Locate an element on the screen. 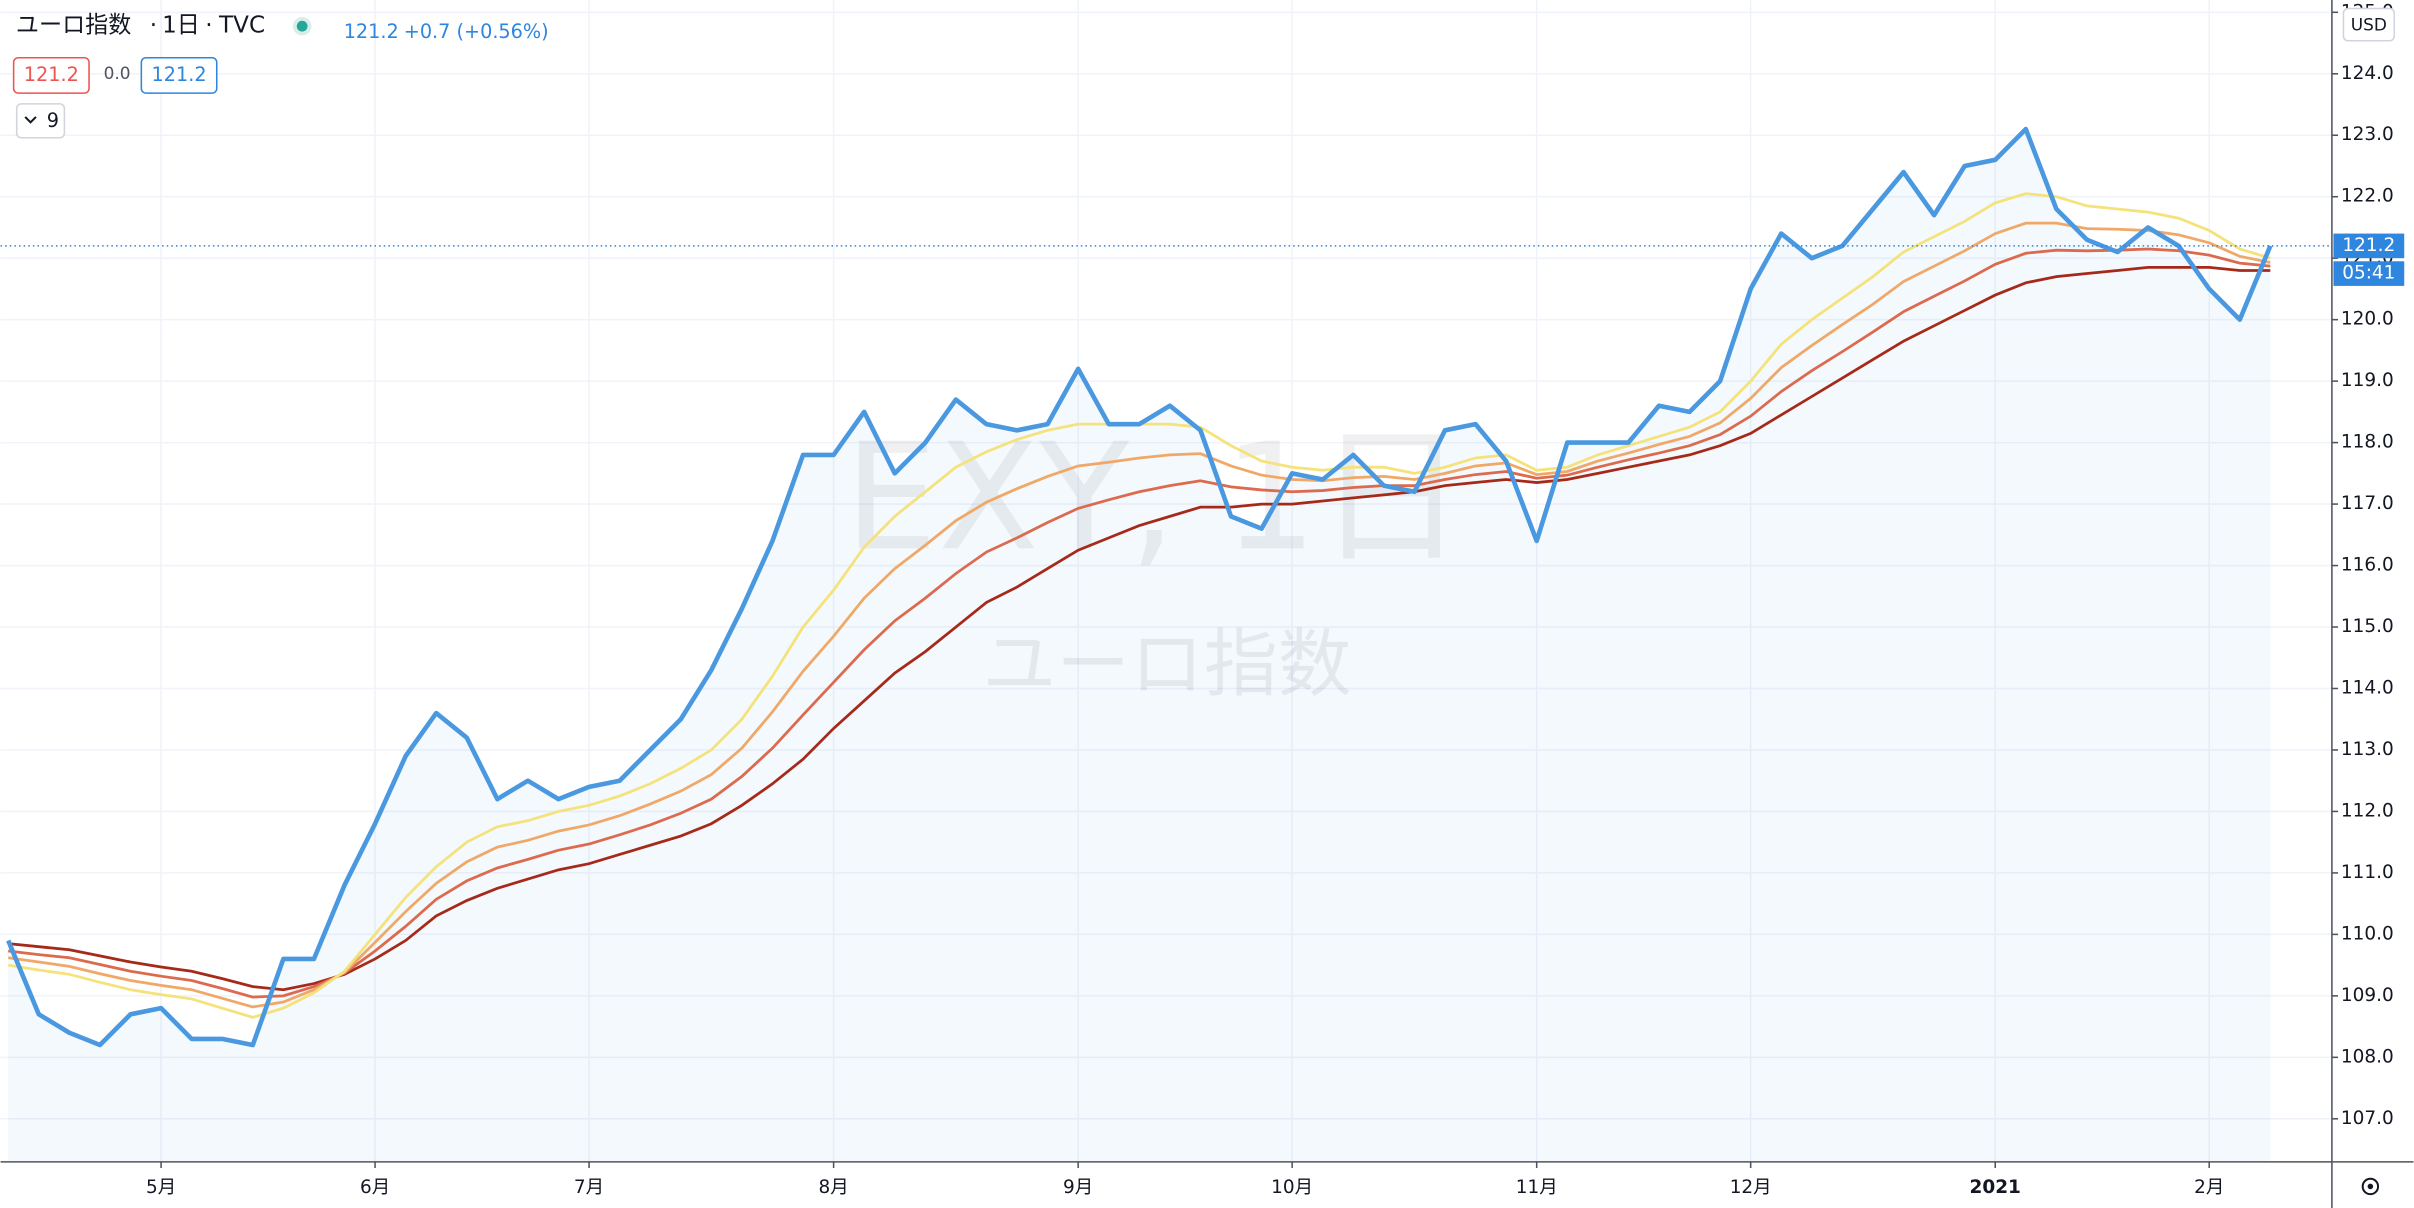 The width and height of the screenshot is (2414, 1208). gear-hub is located at coordinates (2370, 1186).